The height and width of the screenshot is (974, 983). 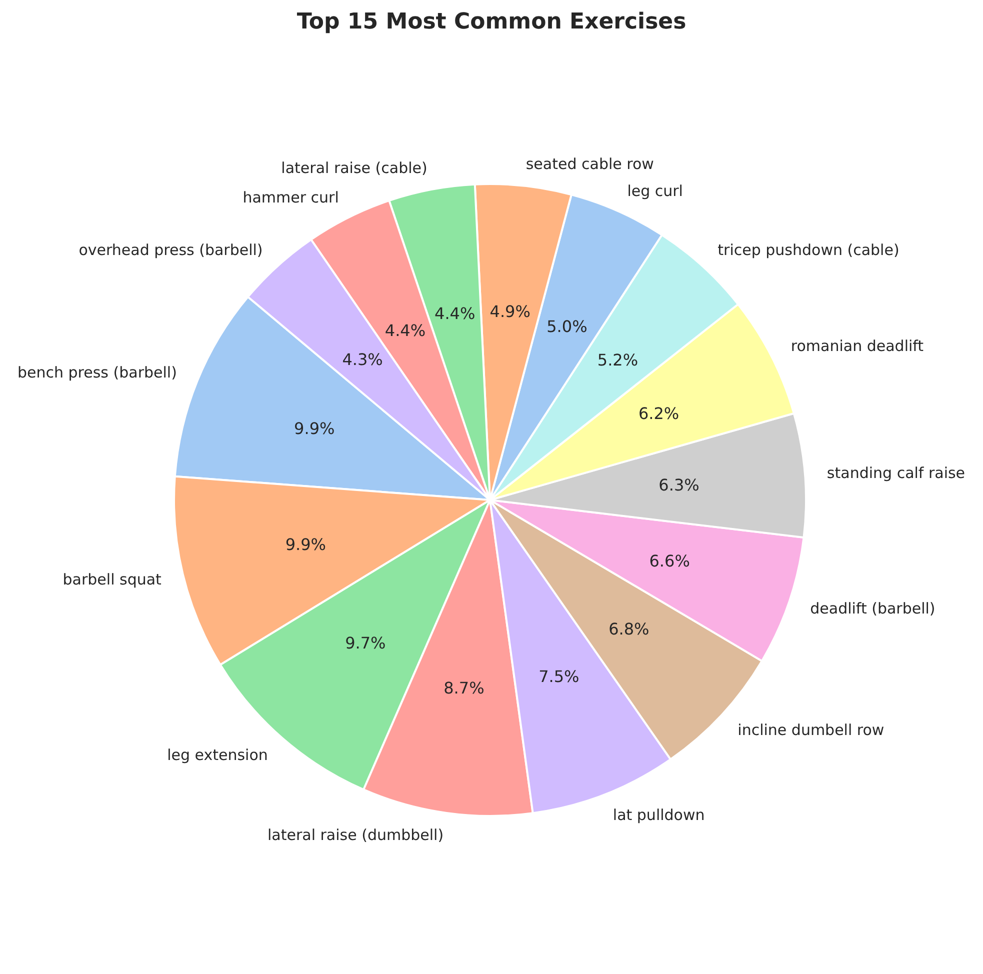 I want to click on slice-label: overhead press (barbell), so click(x=170, y=249).